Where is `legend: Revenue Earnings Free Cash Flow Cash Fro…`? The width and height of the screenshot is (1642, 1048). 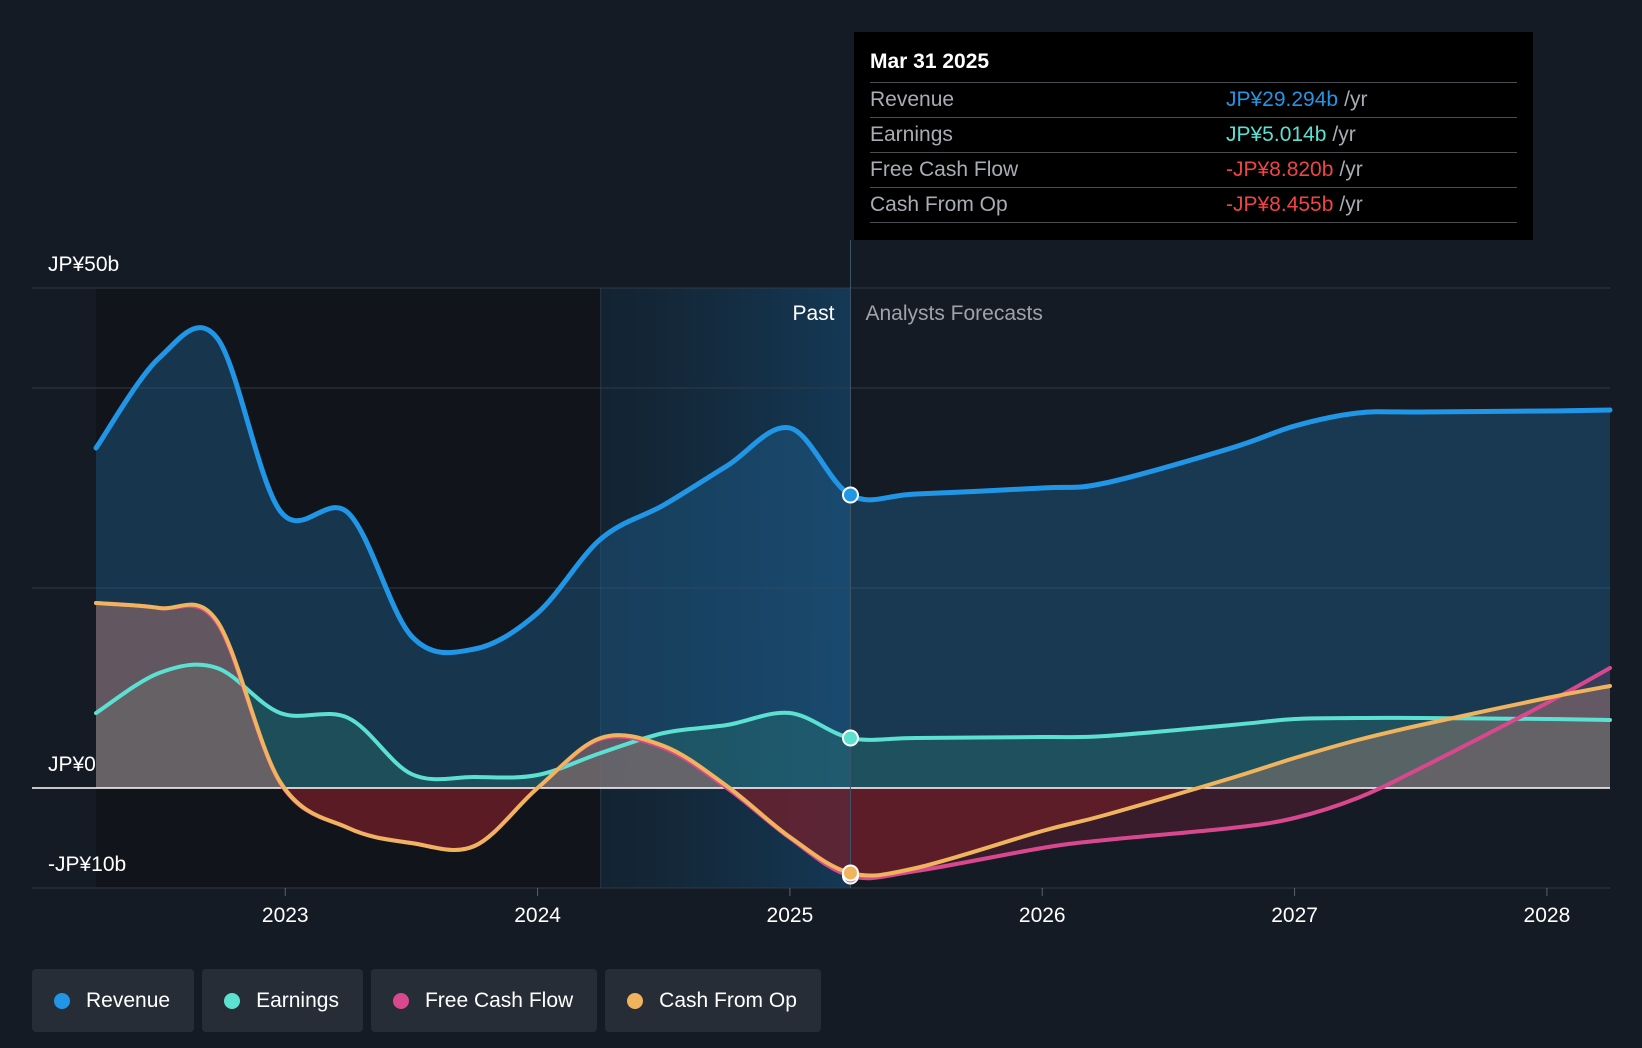
legend: Revenue Earnings Free Cash Flow Cash Fro… is located at coordinates (430, 1000).